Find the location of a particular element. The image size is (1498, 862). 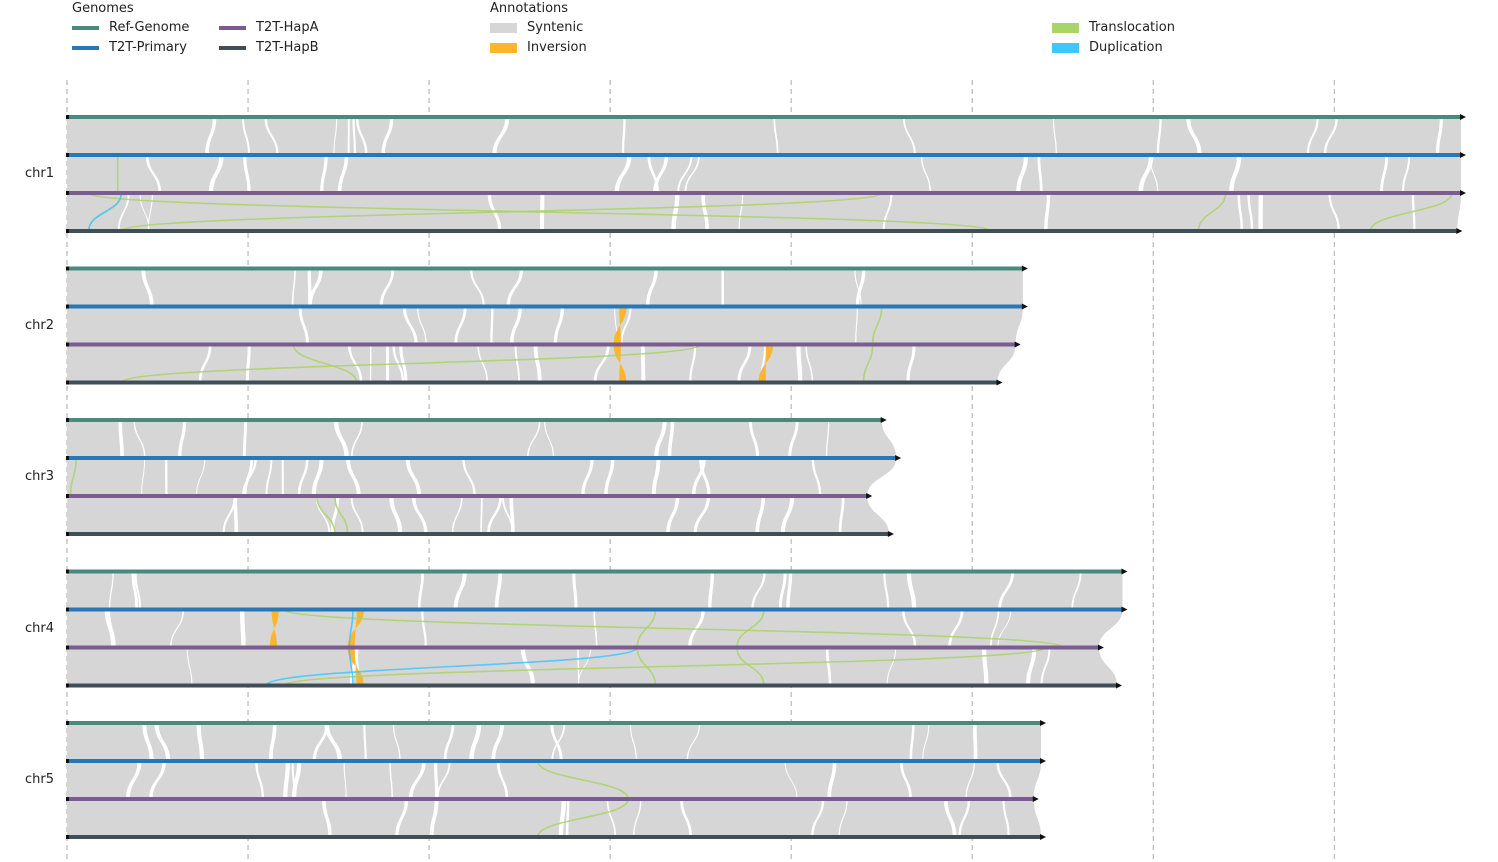

legend-label: T2T-HapA is located at coordinates (287, 27).